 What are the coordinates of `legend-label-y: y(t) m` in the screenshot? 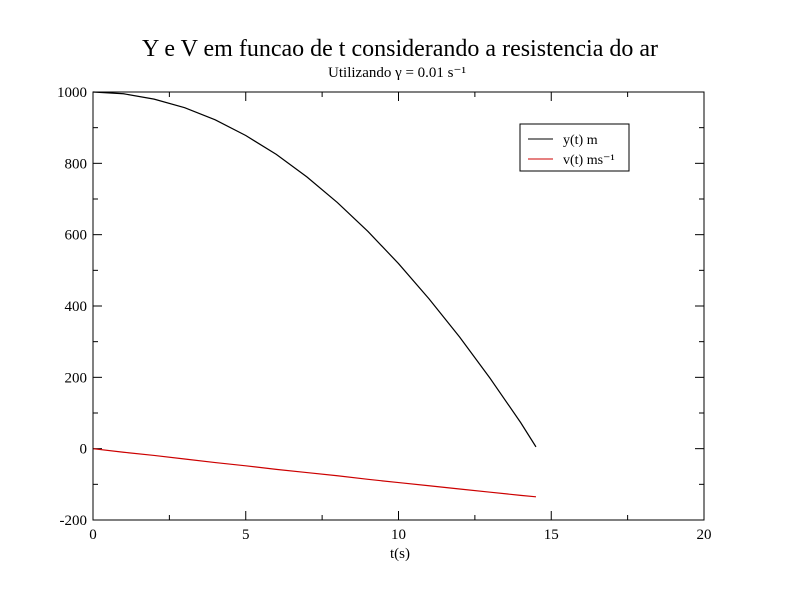 It's located at (580, 140).